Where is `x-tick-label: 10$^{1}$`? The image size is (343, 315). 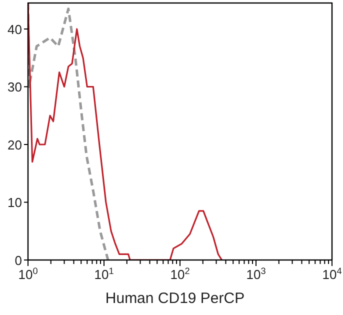
x-tick-label: 10$^{1}$ is located at coordinates (104, 274).